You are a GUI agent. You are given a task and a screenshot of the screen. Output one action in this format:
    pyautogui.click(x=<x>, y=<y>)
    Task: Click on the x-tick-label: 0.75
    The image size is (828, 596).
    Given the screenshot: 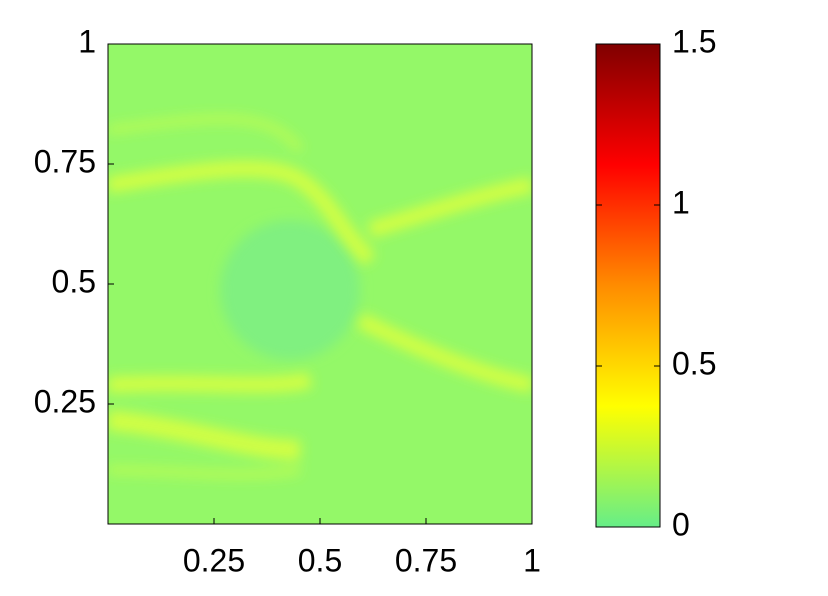 What is the action you would take?
    pyautogui.click(x=426, y=560)
    